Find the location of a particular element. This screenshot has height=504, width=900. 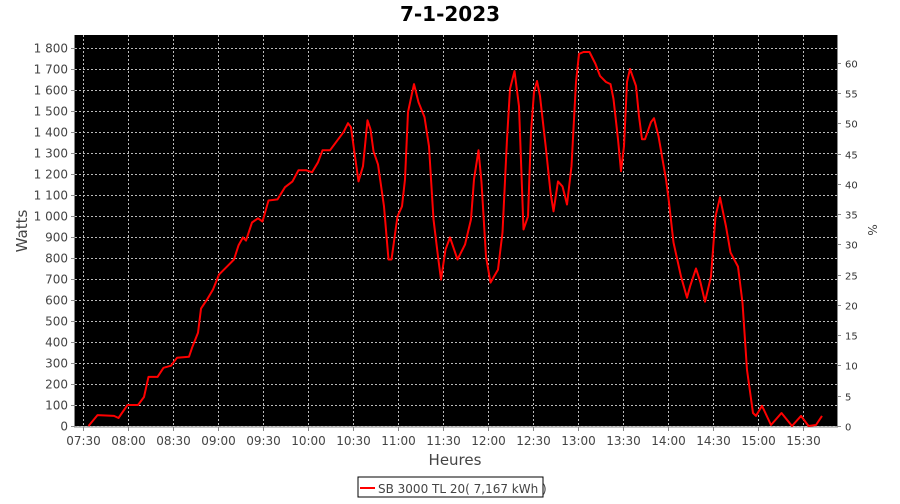

x-tick-label: 14:00 is located at coordinates (668, 441).